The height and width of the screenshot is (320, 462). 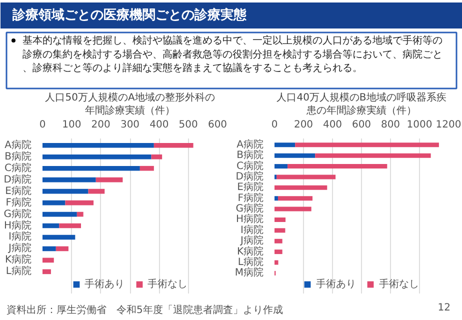 What do you see at coordinates (72, 125) in the screenshot?
I see `x-tick-label: 100` at bounding box center [72, 125].